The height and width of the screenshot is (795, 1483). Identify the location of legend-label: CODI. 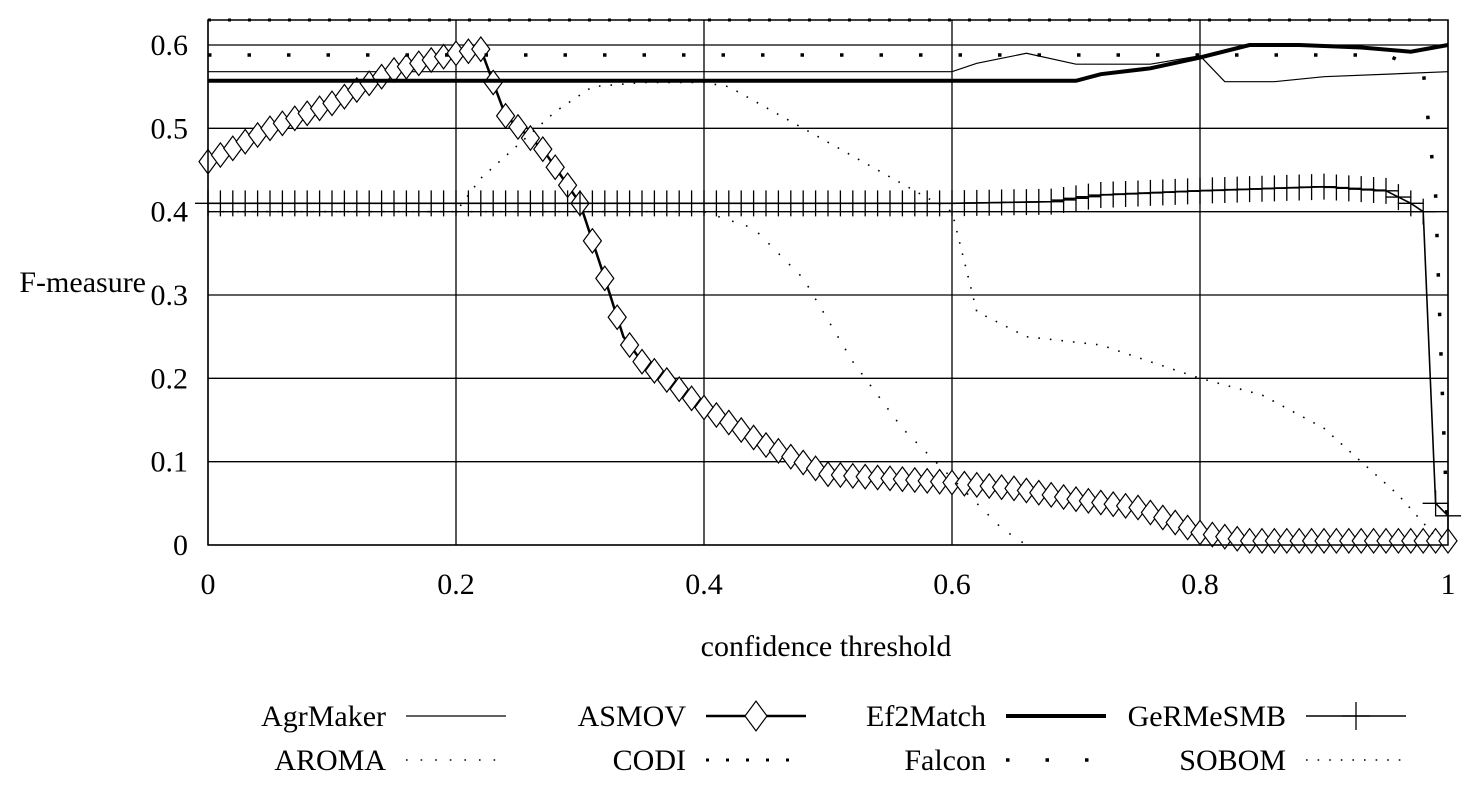
(649, 760).